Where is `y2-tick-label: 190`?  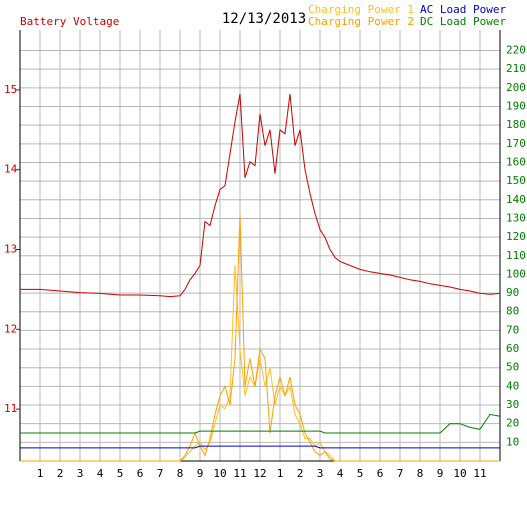
y2-tick-label: 190 is located at coordinates (516, 105).